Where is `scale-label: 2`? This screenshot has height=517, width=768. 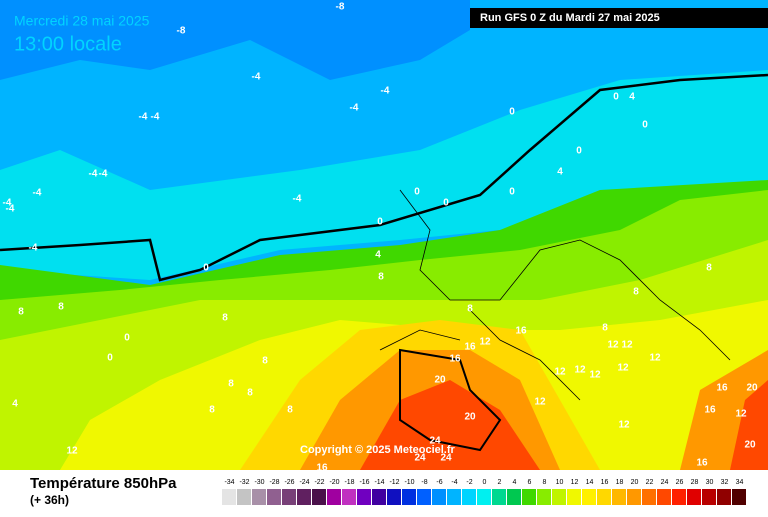 scale-label: 2 is located at coordinates (500, 482).